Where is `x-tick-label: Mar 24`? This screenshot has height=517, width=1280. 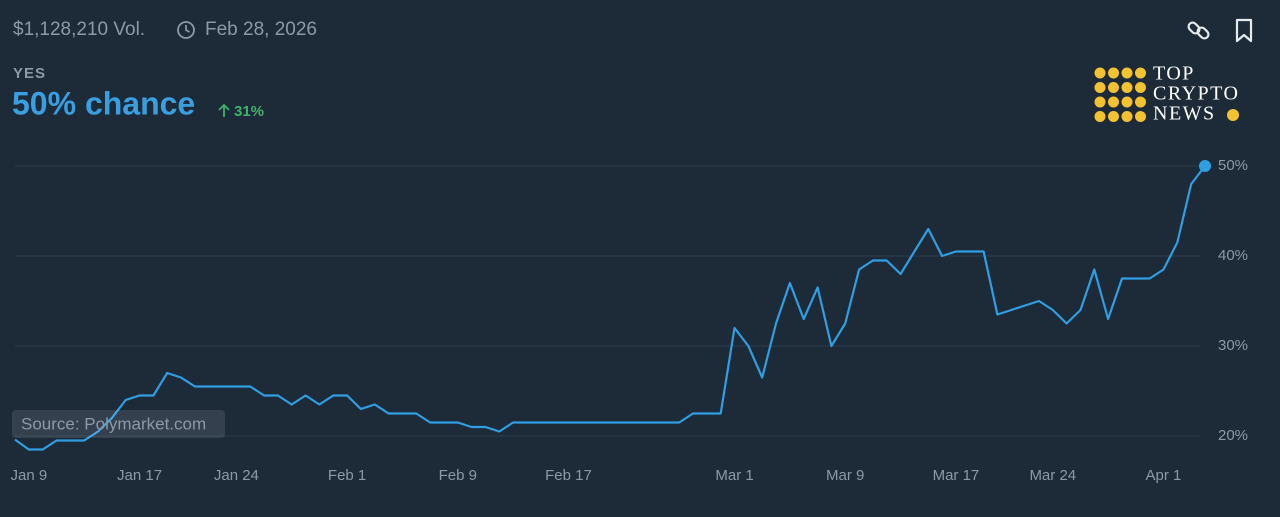 x-tick-label: Mar 24 is located at coordinates (1052, 475).